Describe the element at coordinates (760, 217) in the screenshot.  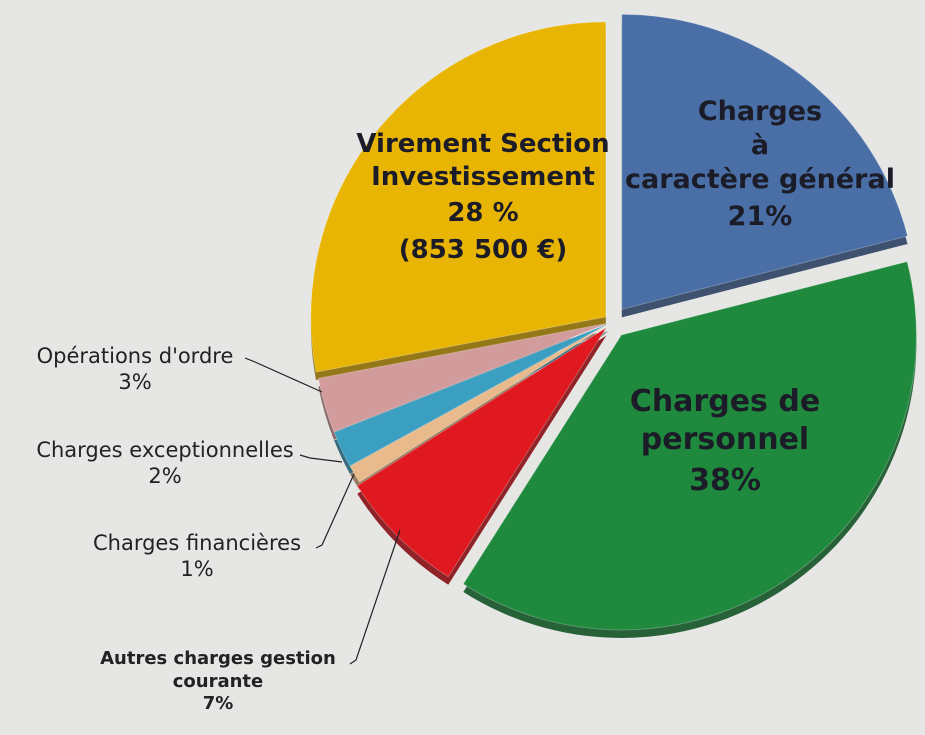
I see `value-label: 21%` at that location.